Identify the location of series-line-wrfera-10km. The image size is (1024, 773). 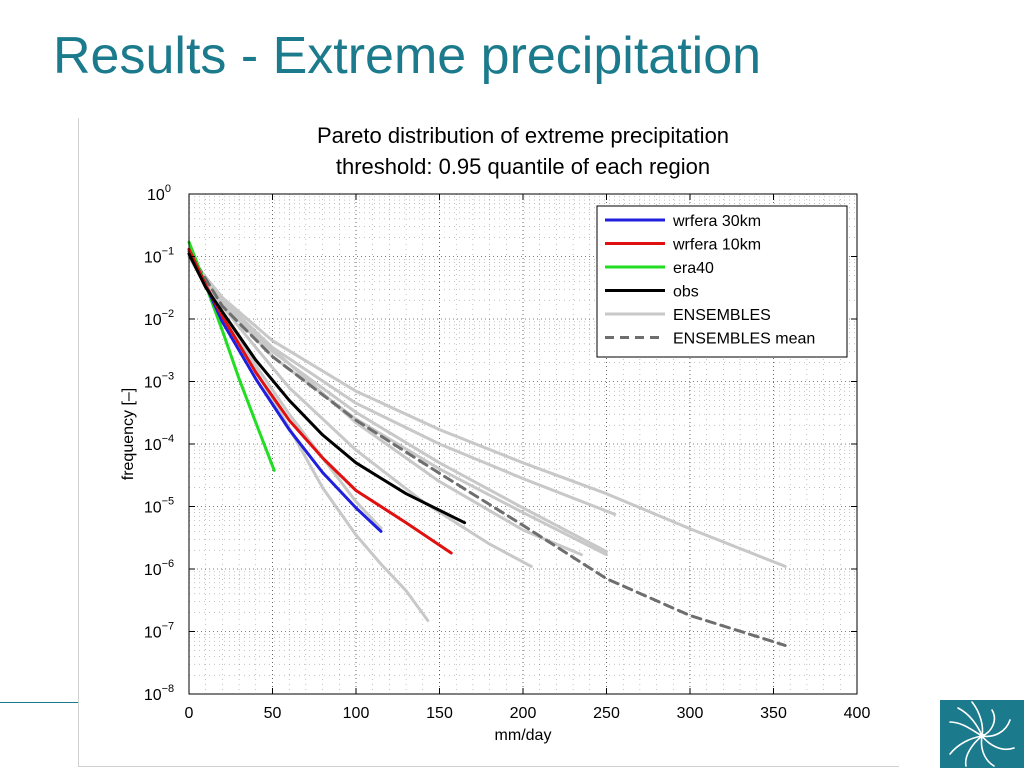
(320, 401).